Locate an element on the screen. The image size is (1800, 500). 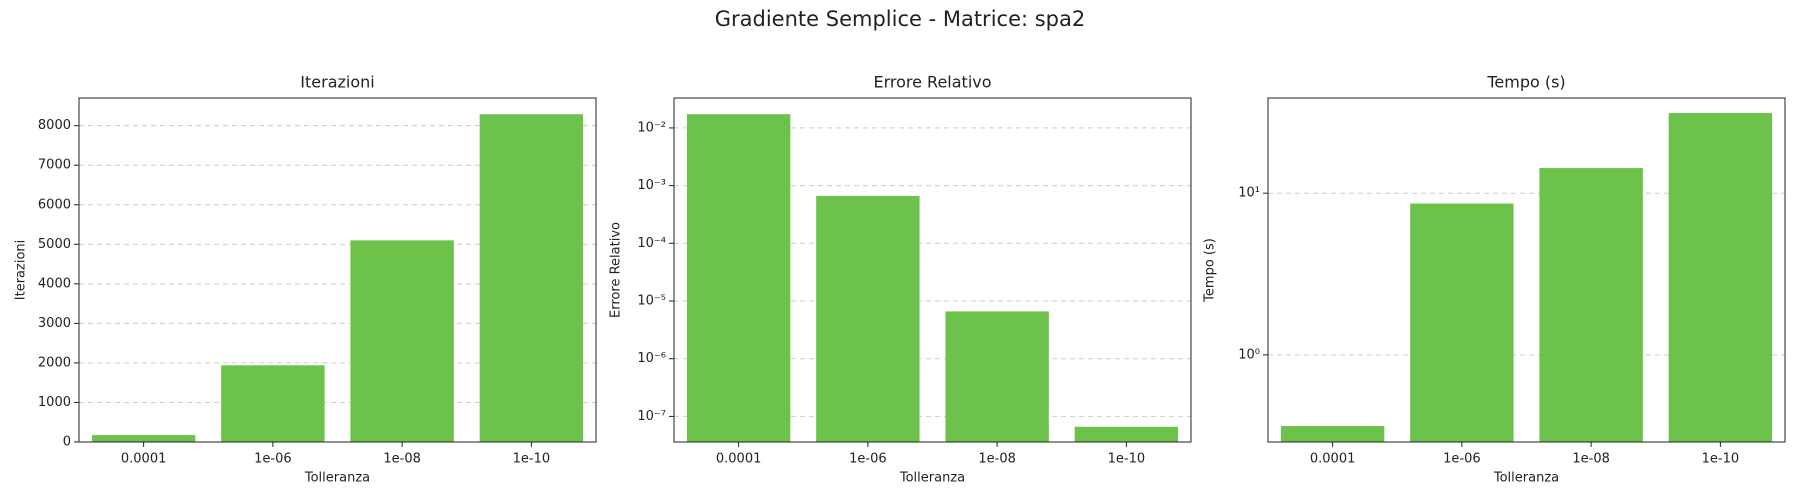
y-axis-label: Tempo (s) is located at coordinates (1210, 270).